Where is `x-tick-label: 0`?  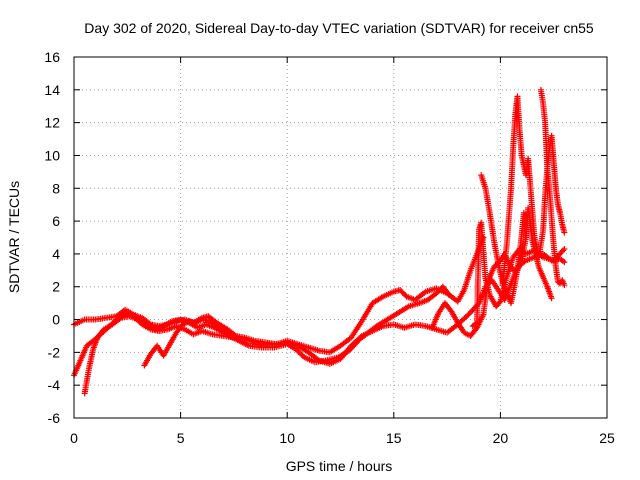 x-tick-label: 0 is located at coordinates (74, 438).